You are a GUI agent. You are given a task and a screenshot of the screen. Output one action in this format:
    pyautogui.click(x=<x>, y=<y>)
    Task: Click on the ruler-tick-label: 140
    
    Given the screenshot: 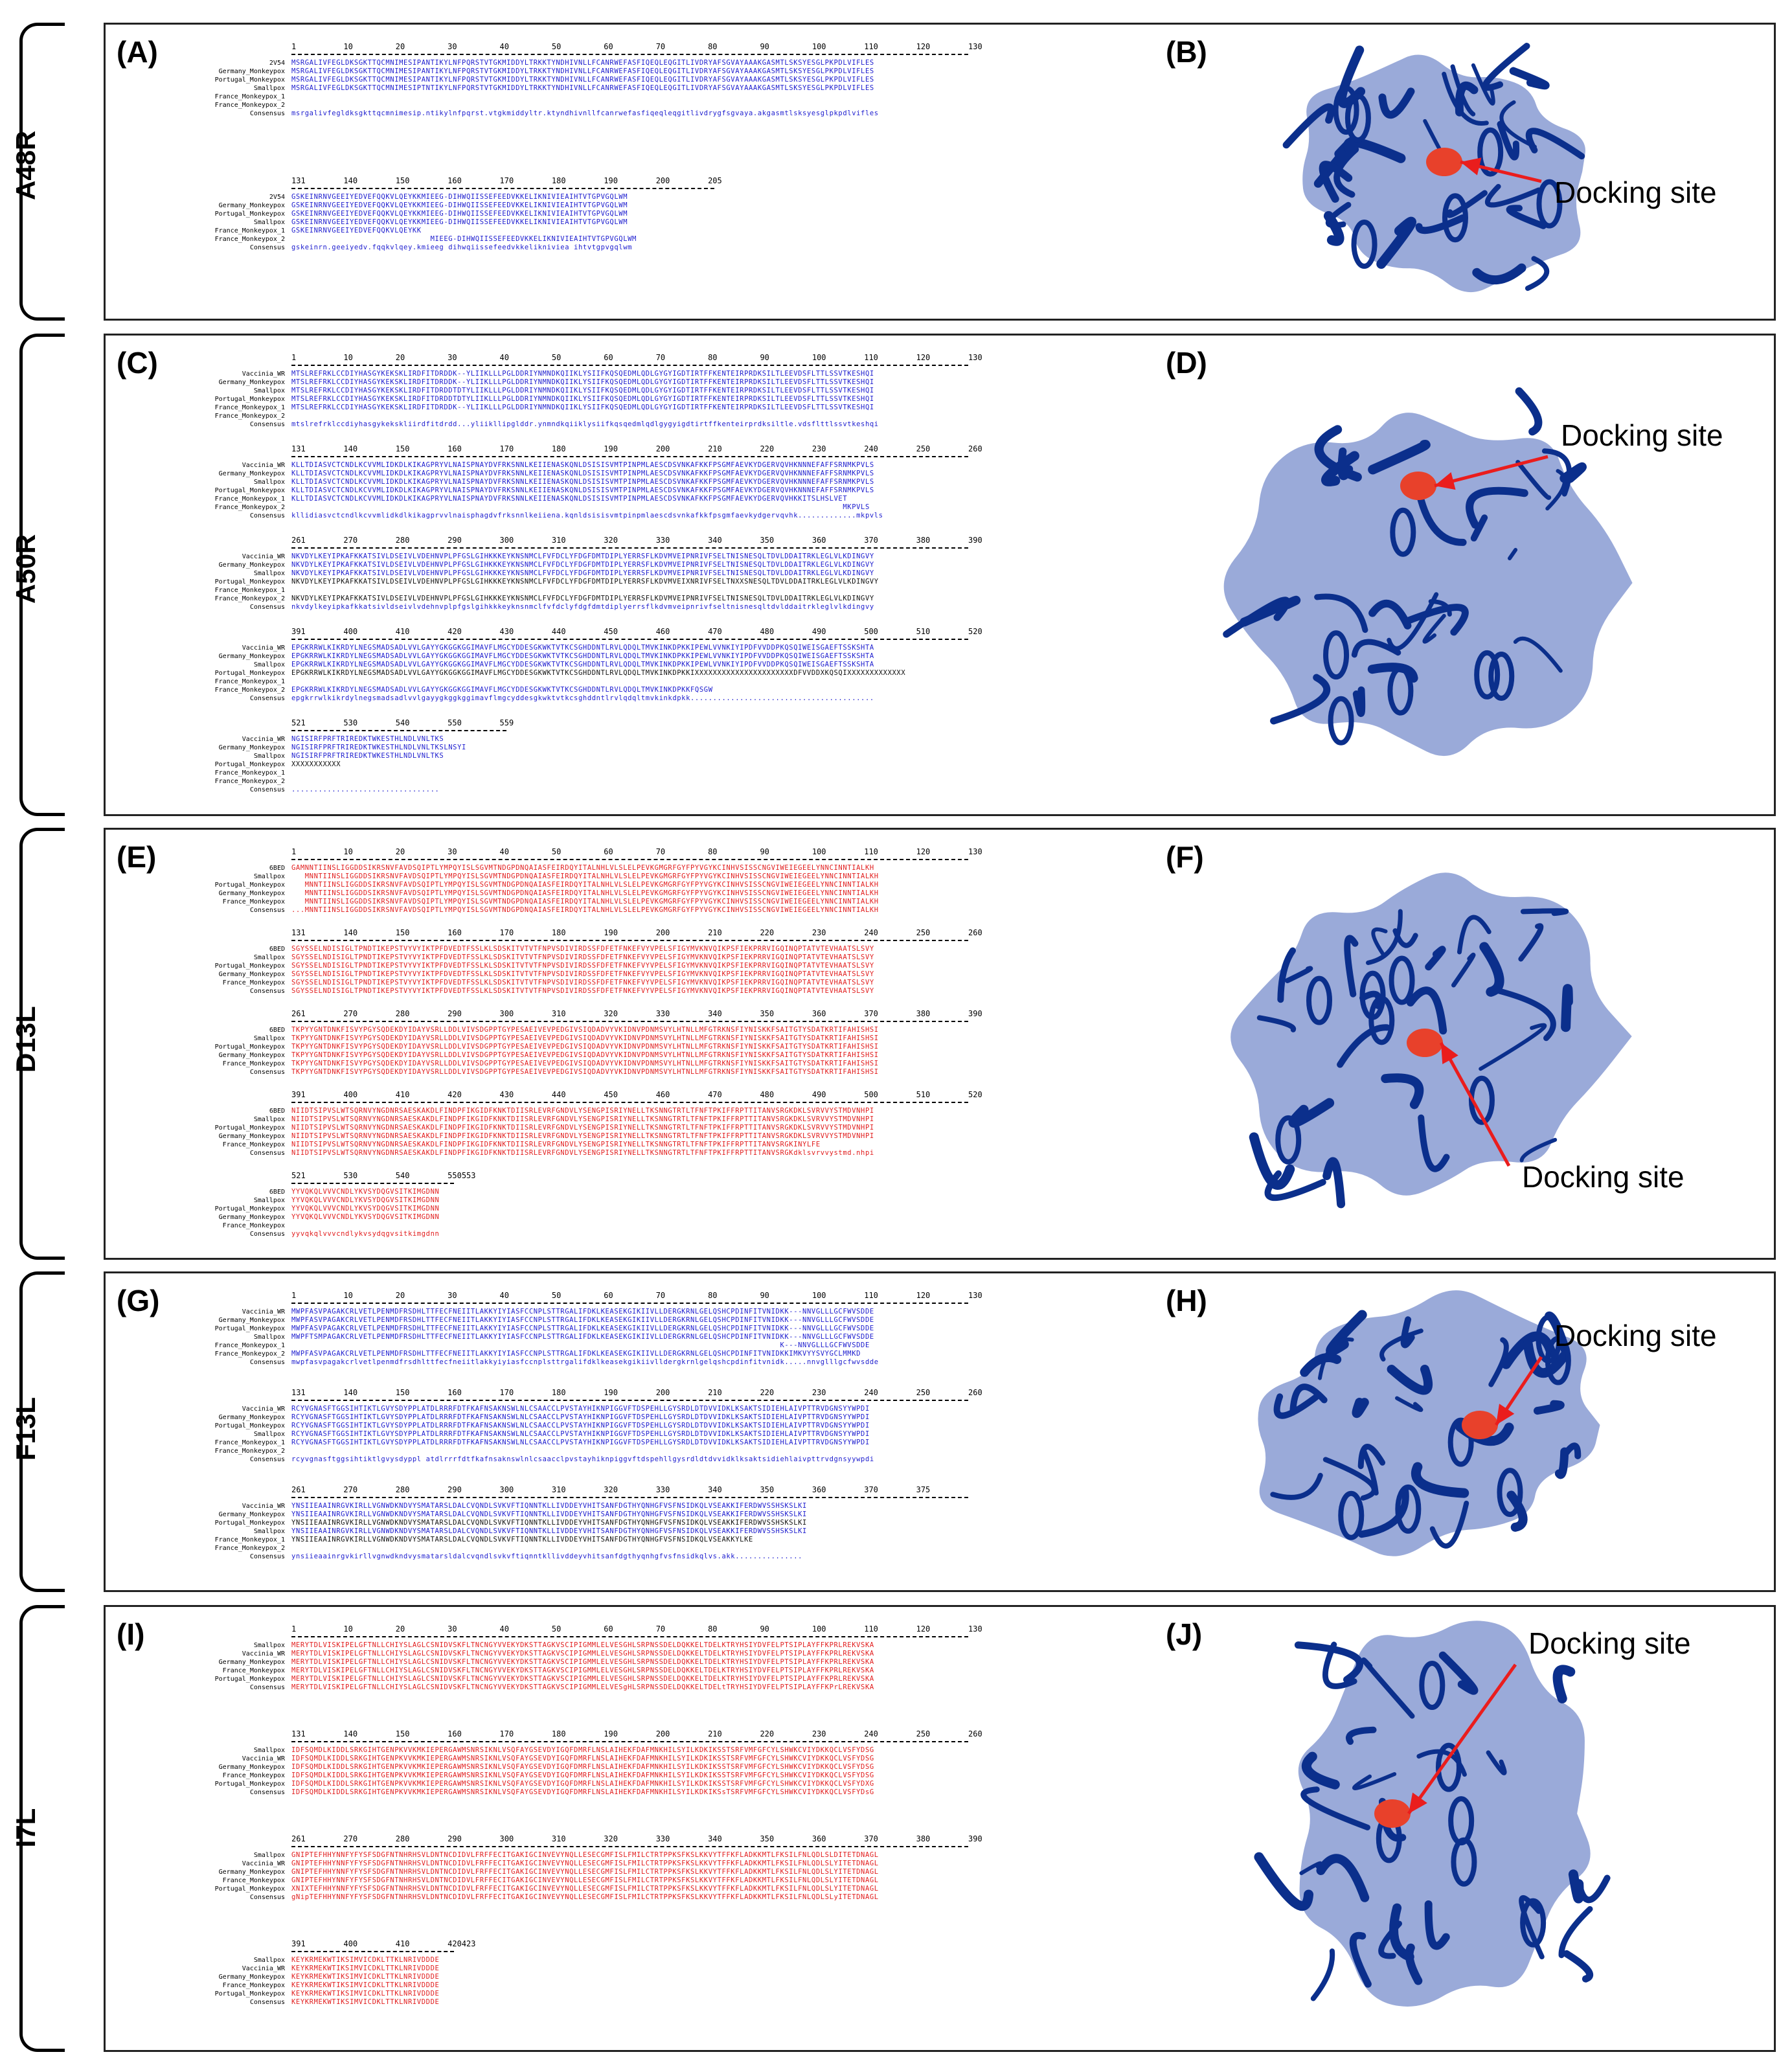 What is the action you would take?
    pyautogui.click(x=350, y=1392)
    